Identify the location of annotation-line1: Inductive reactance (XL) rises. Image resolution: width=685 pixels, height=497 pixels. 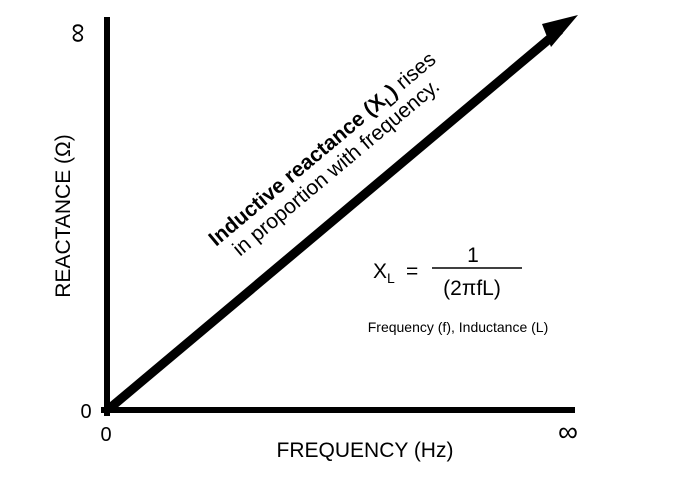
(323, 150).